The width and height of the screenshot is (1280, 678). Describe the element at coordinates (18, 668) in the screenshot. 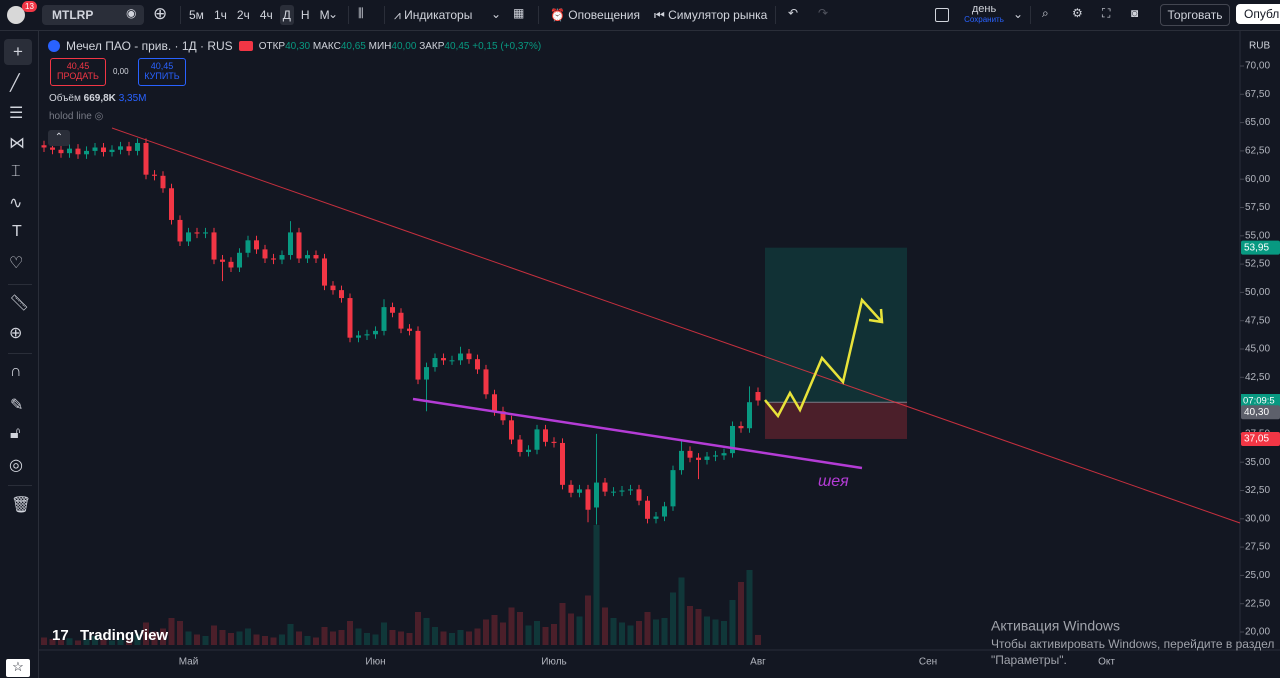

I see `favorites: ☆` at that location.